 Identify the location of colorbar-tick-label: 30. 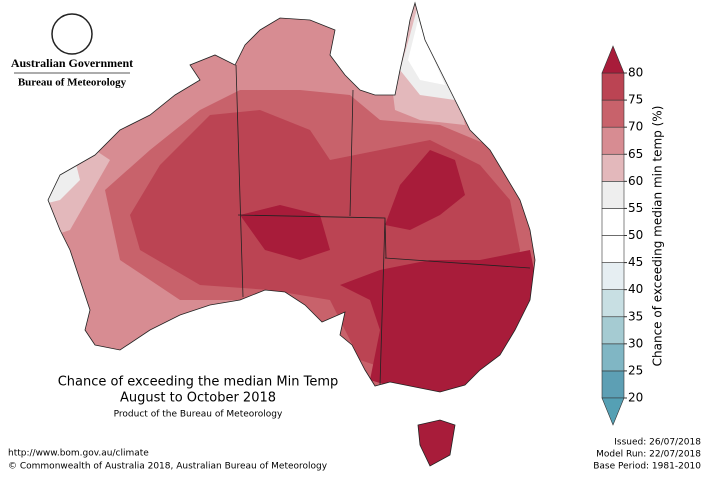
(635, 343).